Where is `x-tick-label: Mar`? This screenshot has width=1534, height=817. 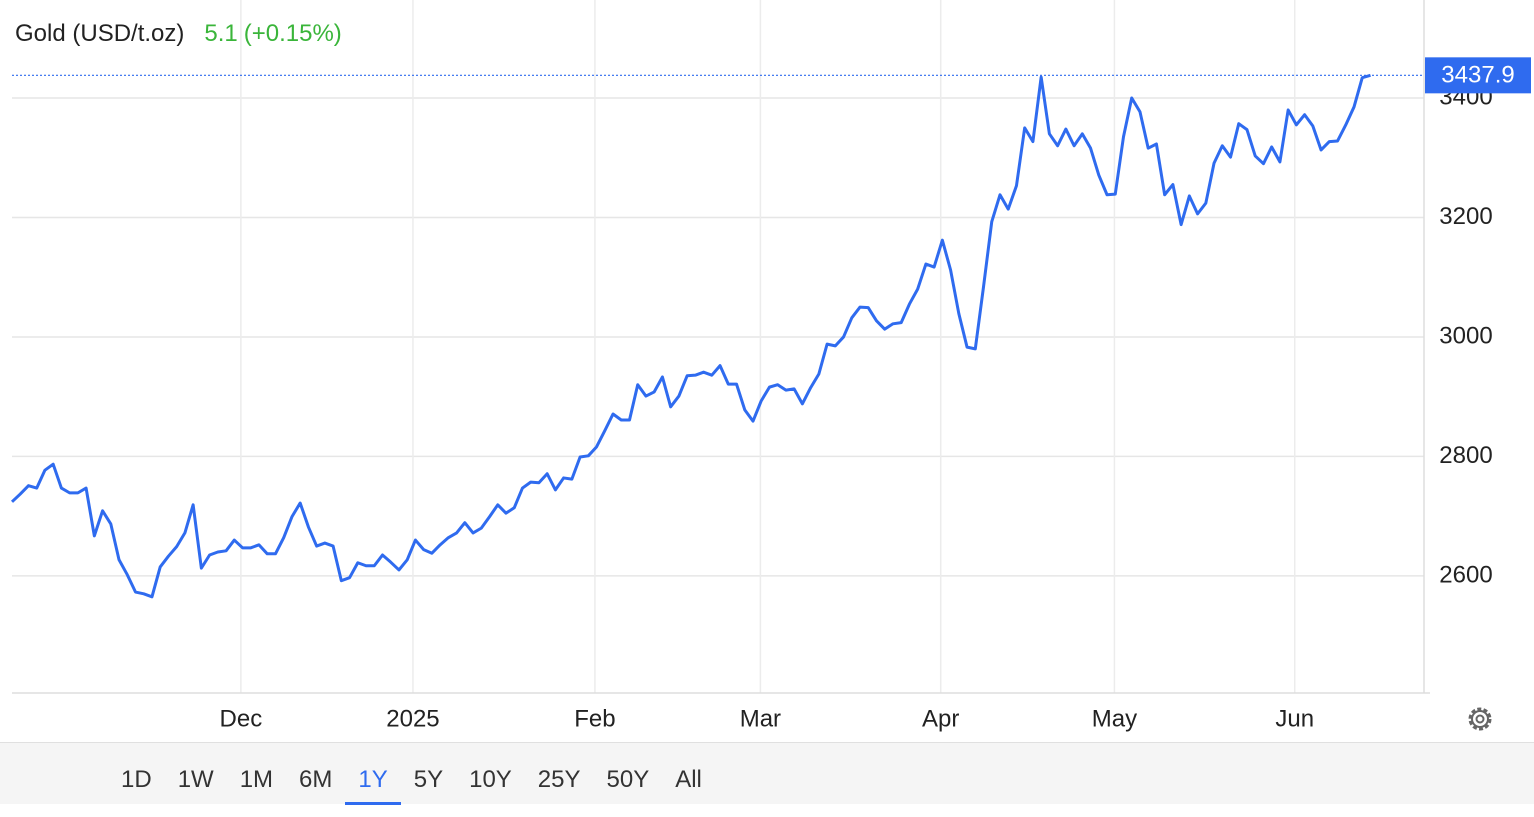 x-tick-label: Mar is located at coordinates (760, 718).